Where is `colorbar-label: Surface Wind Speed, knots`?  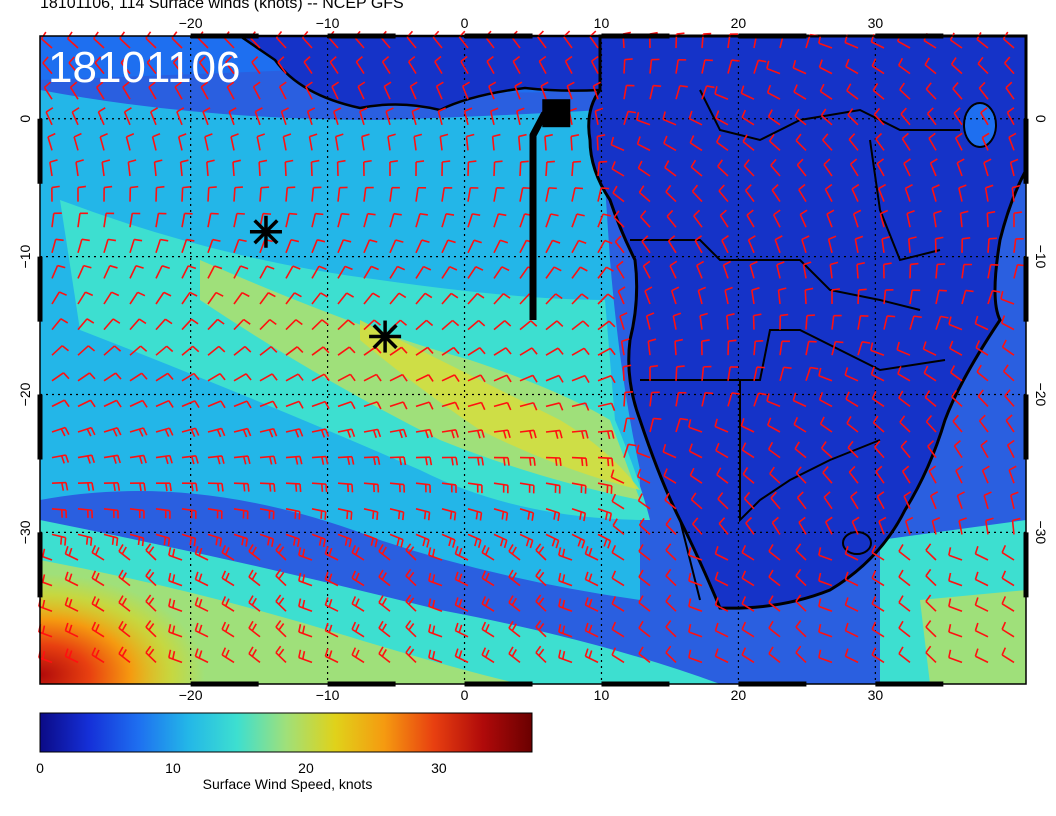
colorbar-label: Surface Wind Speed, knots is located at coordinates (287, 784).